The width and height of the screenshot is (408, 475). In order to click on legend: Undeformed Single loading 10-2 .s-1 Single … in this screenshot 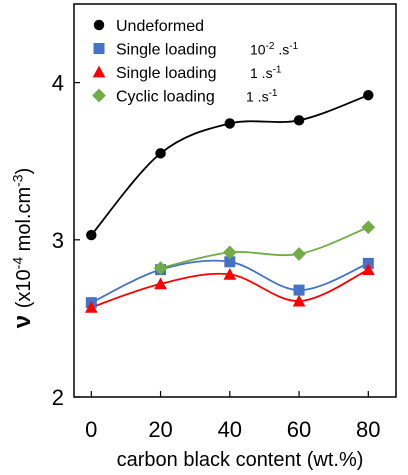, I will do `click(195, 62)`.